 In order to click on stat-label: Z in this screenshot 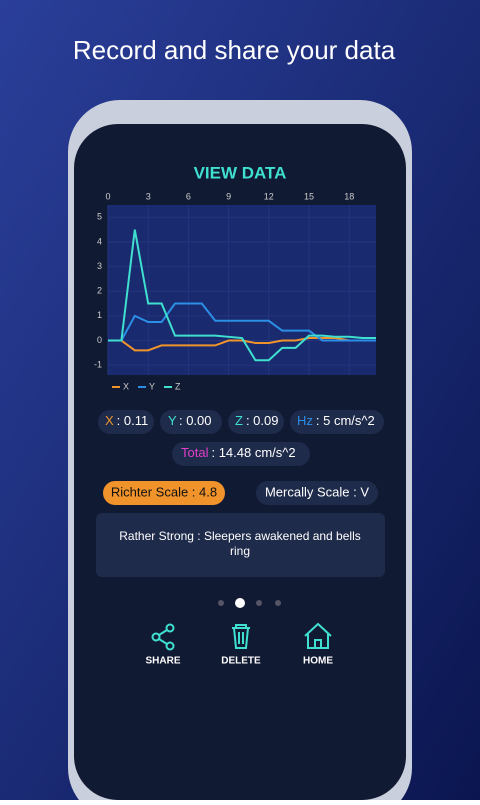, I will do `click(239, 420)`.